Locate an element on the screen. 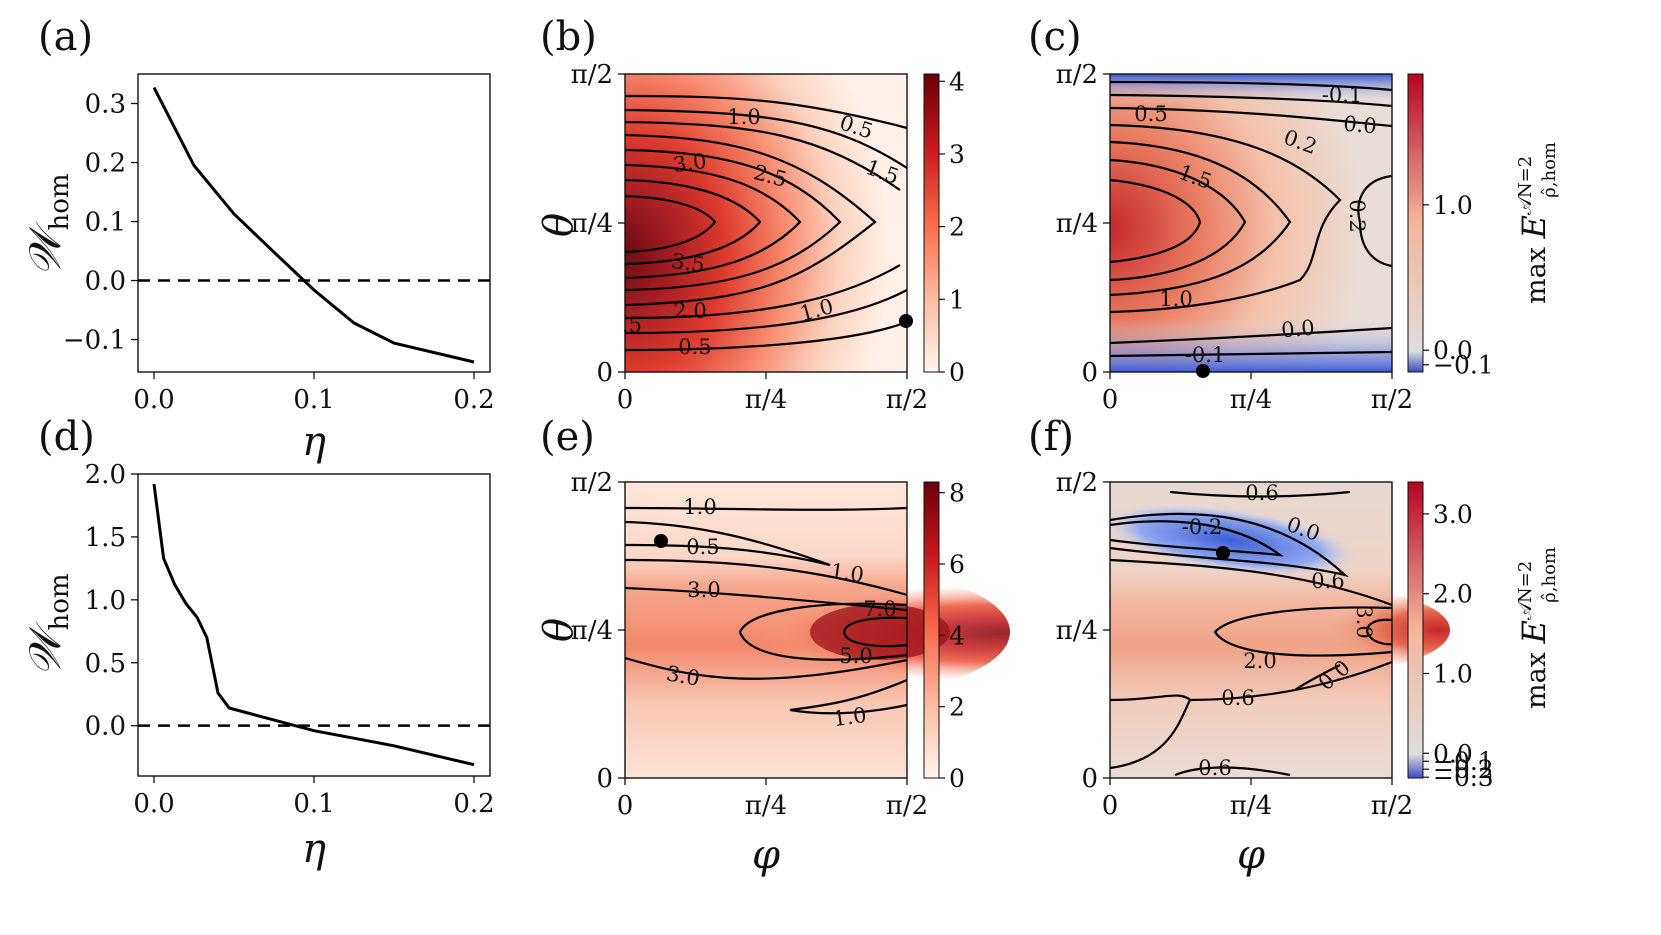 This screenshot has width=1661, height=935. contour-label: 0.2 is located at coordinates (1357, 215).